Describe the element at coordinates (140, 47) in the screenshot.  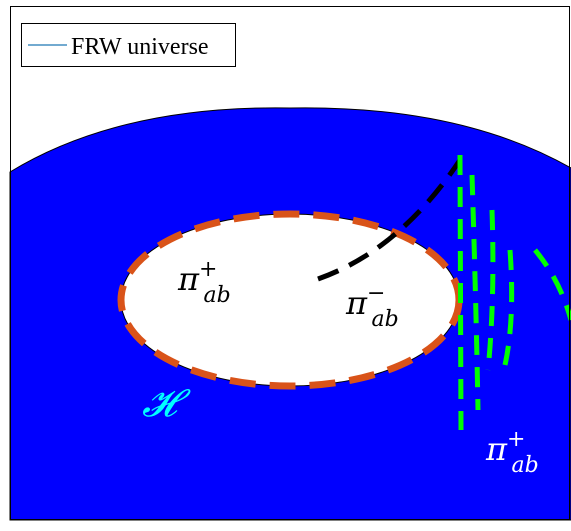
I see `legend-label-frw-universe: FRW universe` at that location.